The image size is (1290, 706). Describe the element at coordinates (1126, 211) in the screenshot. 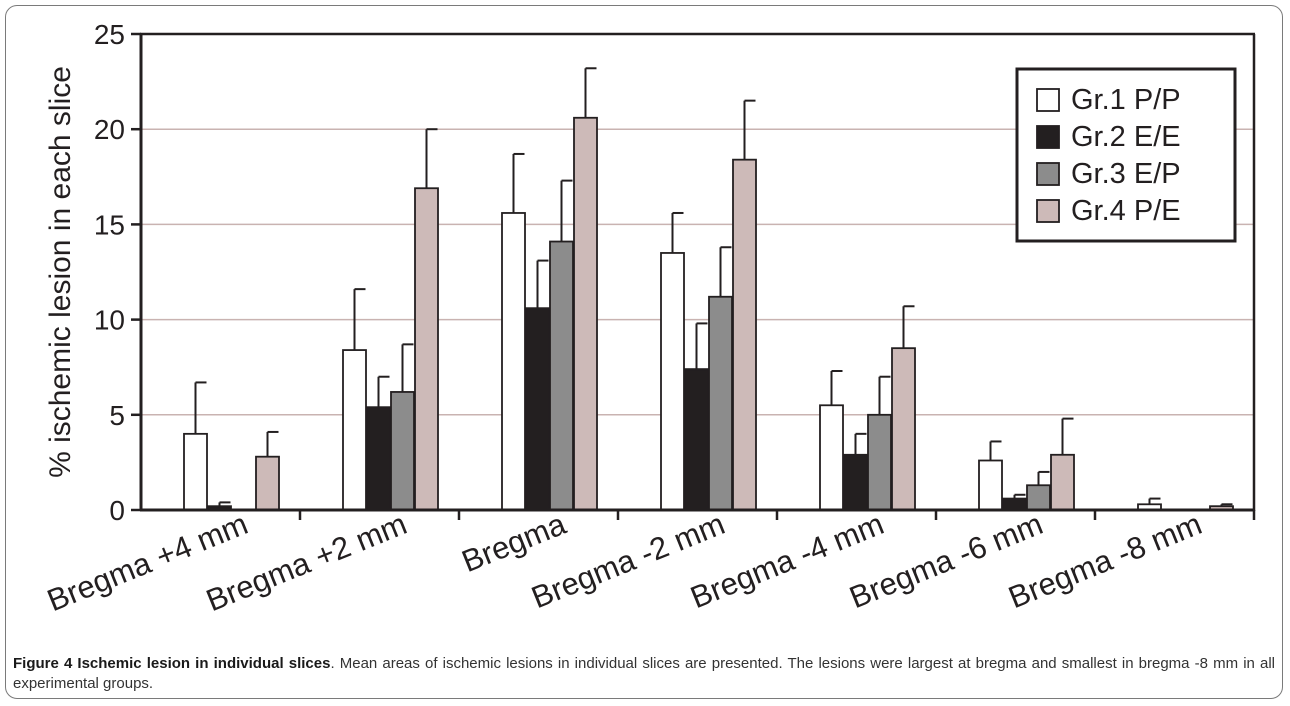

I see `legend-label: Gr.4 P/E` at that location.